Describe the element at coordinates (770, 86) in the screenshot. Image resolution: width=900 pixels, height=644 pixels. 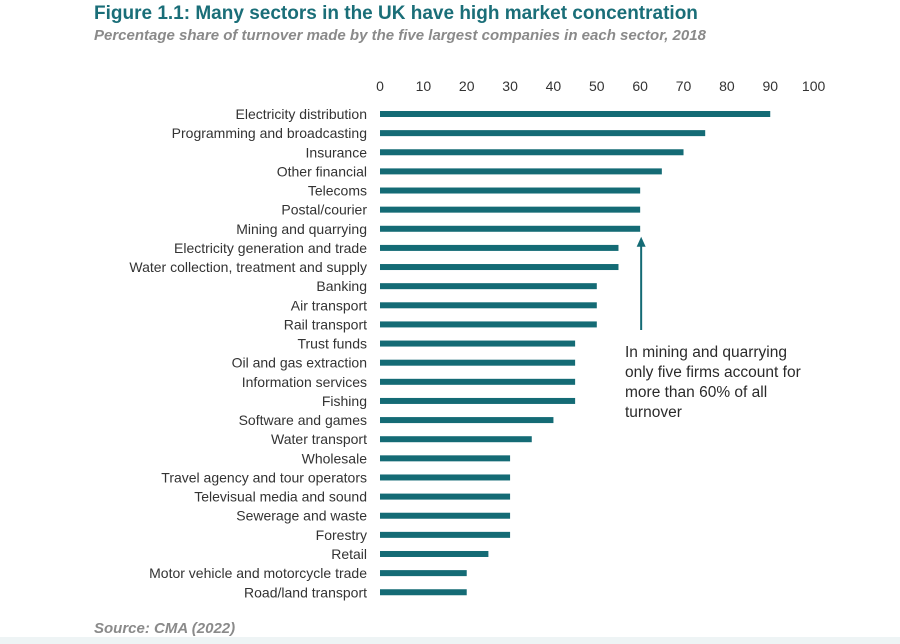
I see `x-tick-label: 90` at that location.